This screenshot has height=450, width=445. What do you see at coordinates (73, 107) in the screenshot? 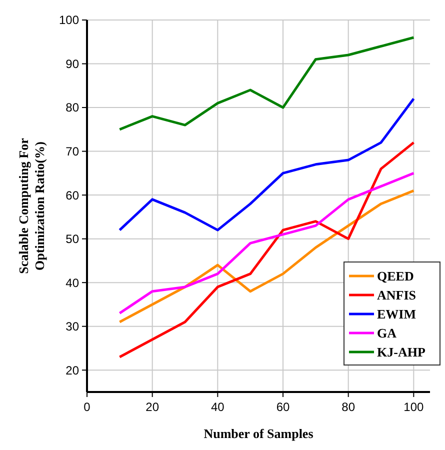
I see `y-tick-label: 80` at bounding box center [73, 107].